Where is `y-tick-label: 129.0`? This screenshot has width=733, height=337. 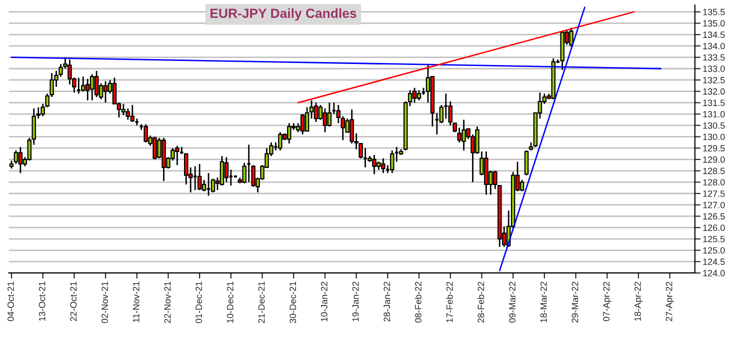 y-tick-label: 129.0 is located at coordinates (714, 159).